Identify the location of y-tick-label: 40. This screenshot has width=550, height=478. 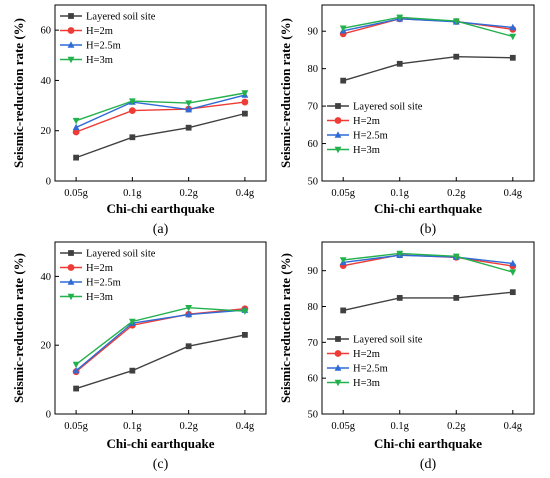
(46, 277).